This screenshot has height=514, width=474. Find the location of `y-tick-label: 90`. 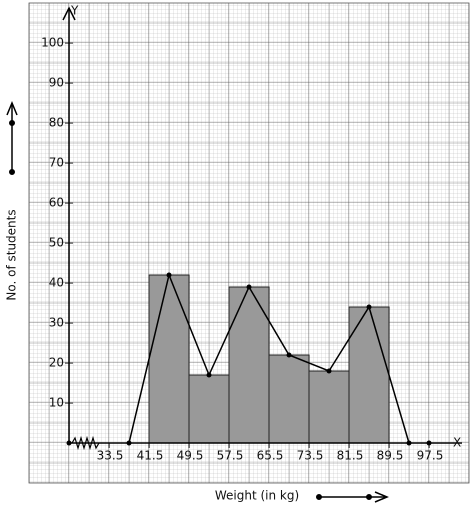

y-tick-label: 90 is located at coordinates (56, 83).